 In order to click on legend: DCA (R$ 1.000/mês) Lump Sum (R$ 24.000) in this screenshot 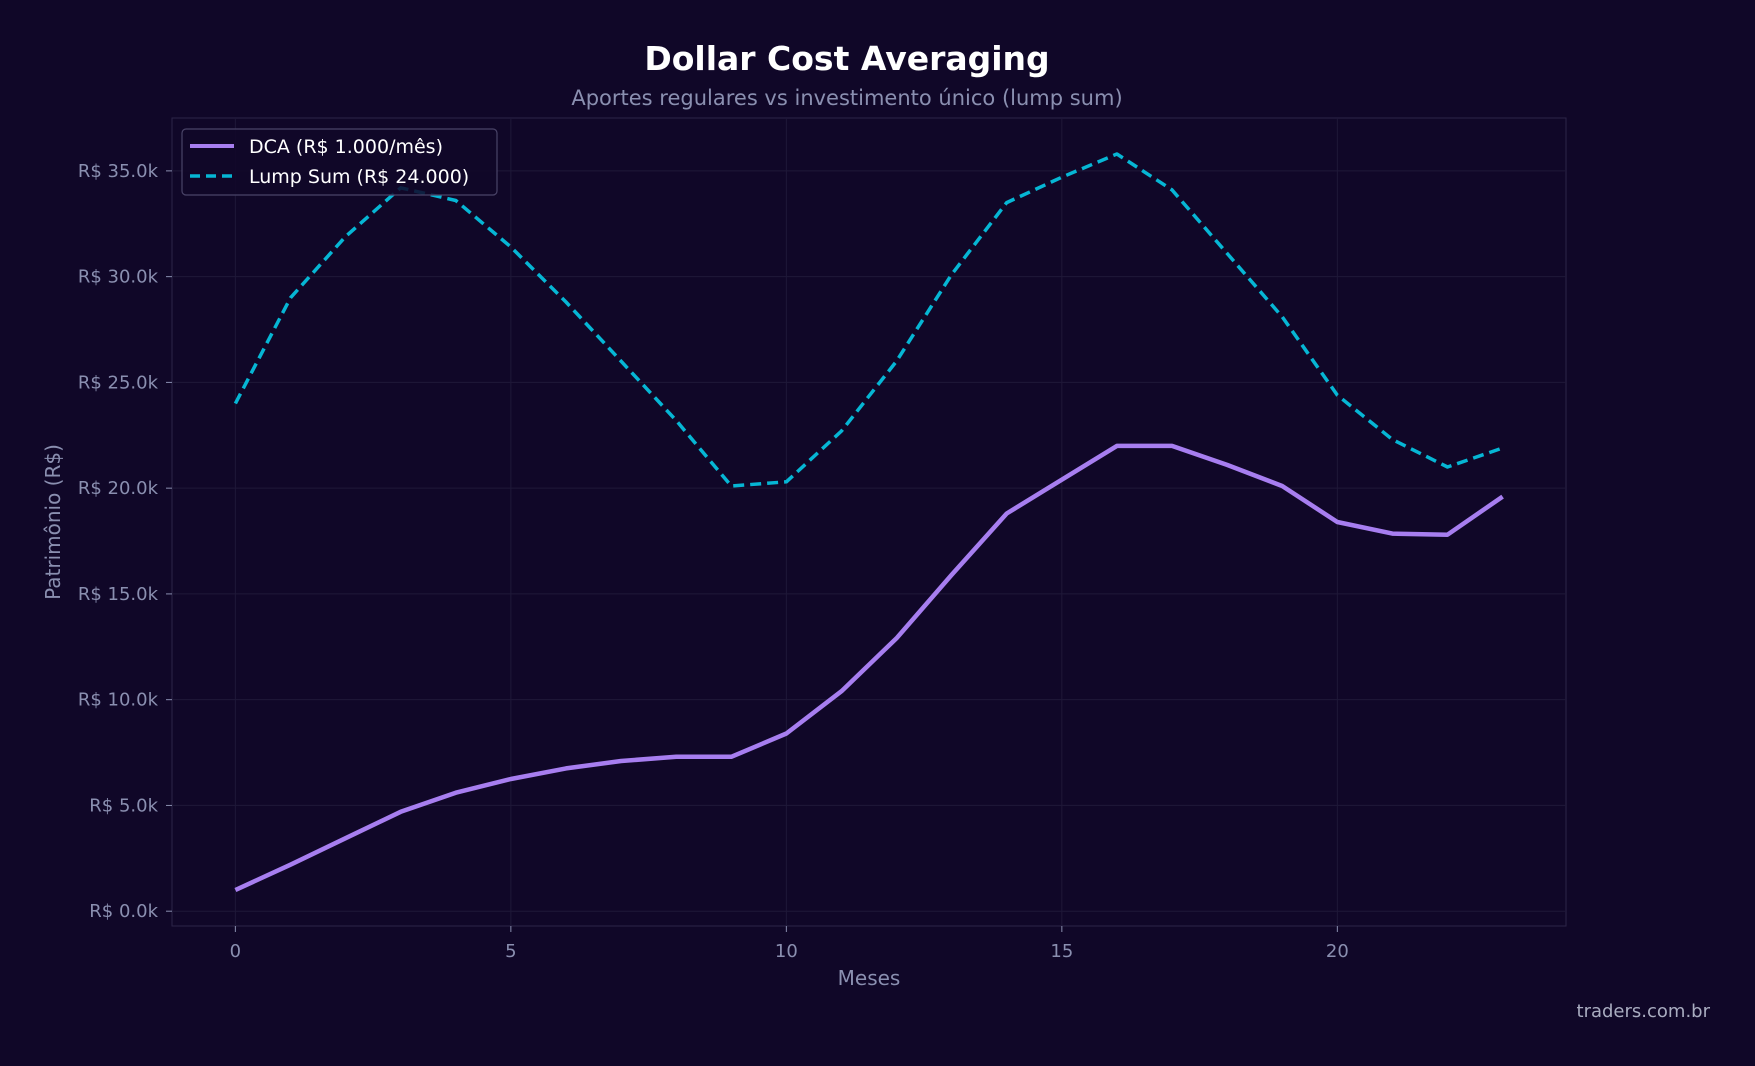, I will do `click(339, 162)`.